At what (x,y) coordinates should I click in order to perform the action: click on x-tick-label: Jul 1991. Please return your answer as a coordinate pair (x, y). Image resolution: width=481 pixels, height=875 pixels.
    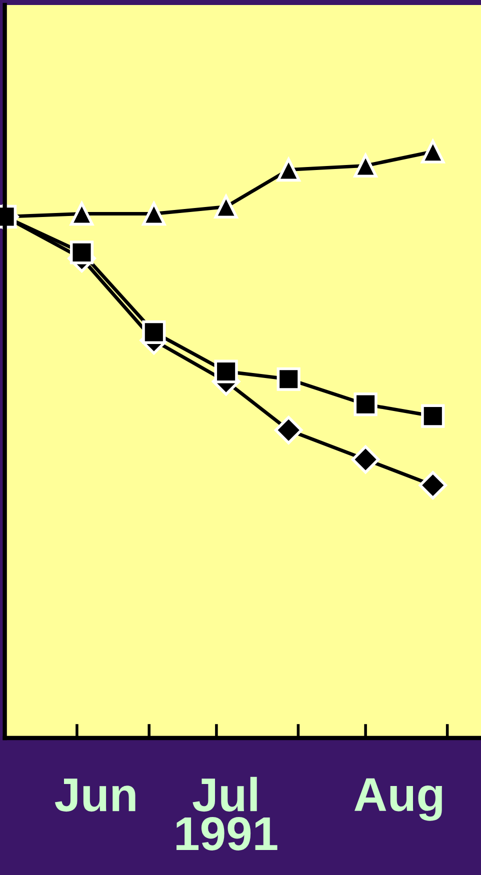
    Looking at the image, I should click on (227, 813).